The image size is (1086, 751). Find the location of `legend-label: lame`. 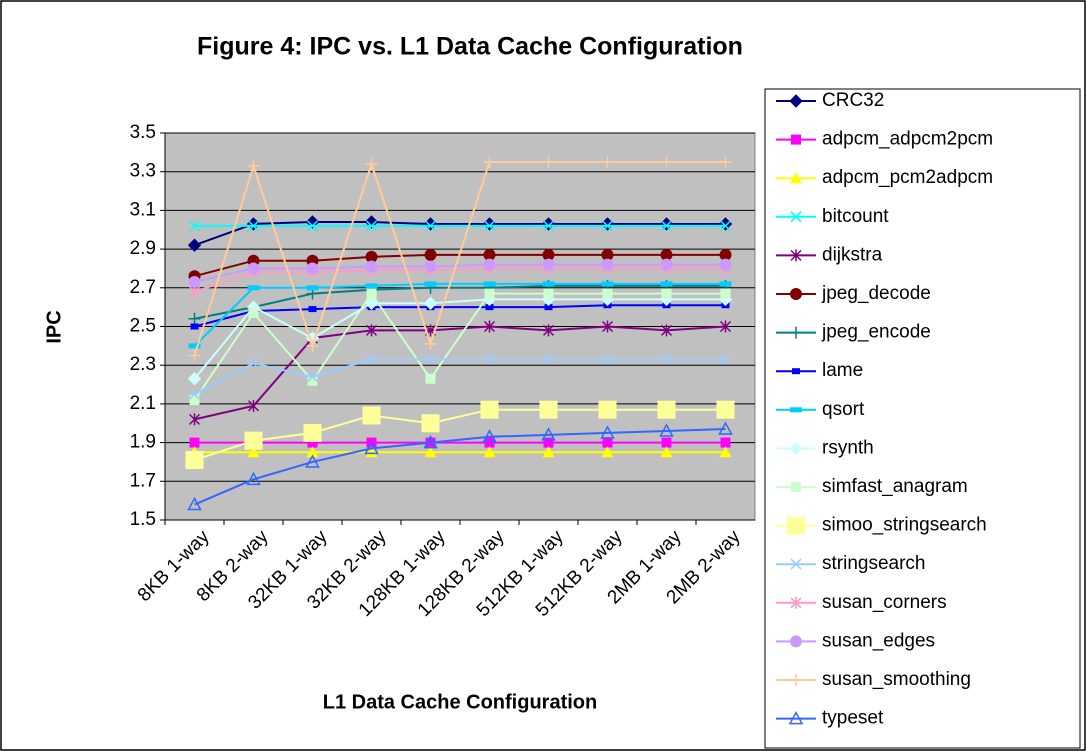

legend-label: lame is located at coordinates (842, 370).